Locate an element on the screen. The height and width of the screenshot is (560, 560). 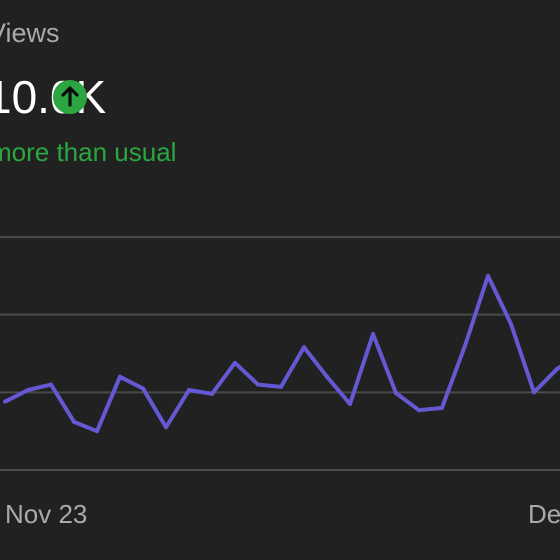
arrow-up-icon is located at coordinates (70, 97).